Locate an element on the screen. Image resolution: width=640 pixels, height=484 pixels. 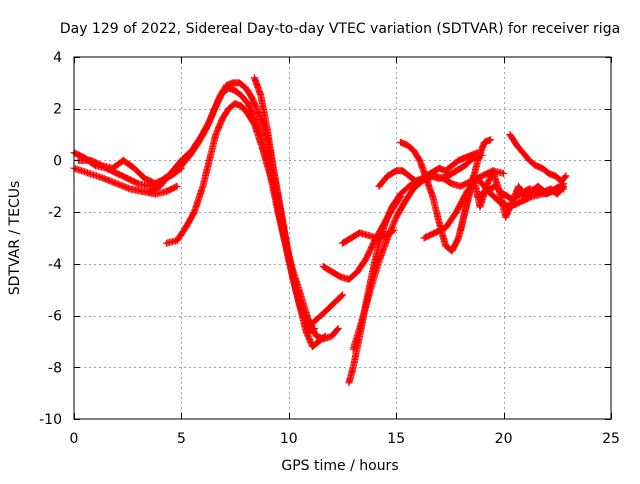
x-tick-label: 0 is located at coordinates (74, 439).